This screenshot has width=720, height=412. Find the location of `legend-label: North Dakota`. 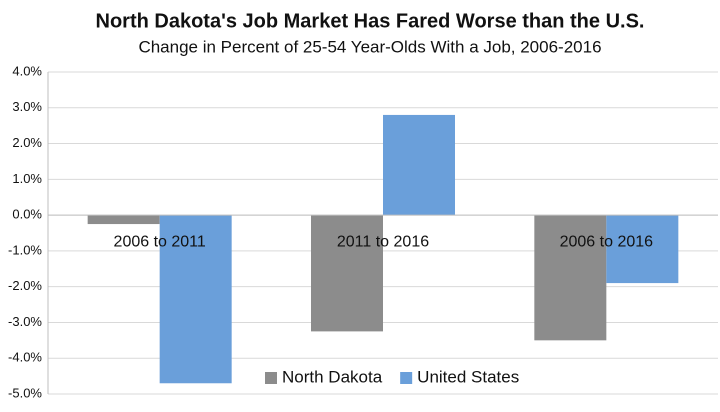

legend-label: North Dakota is located at coordinates (332, 376).